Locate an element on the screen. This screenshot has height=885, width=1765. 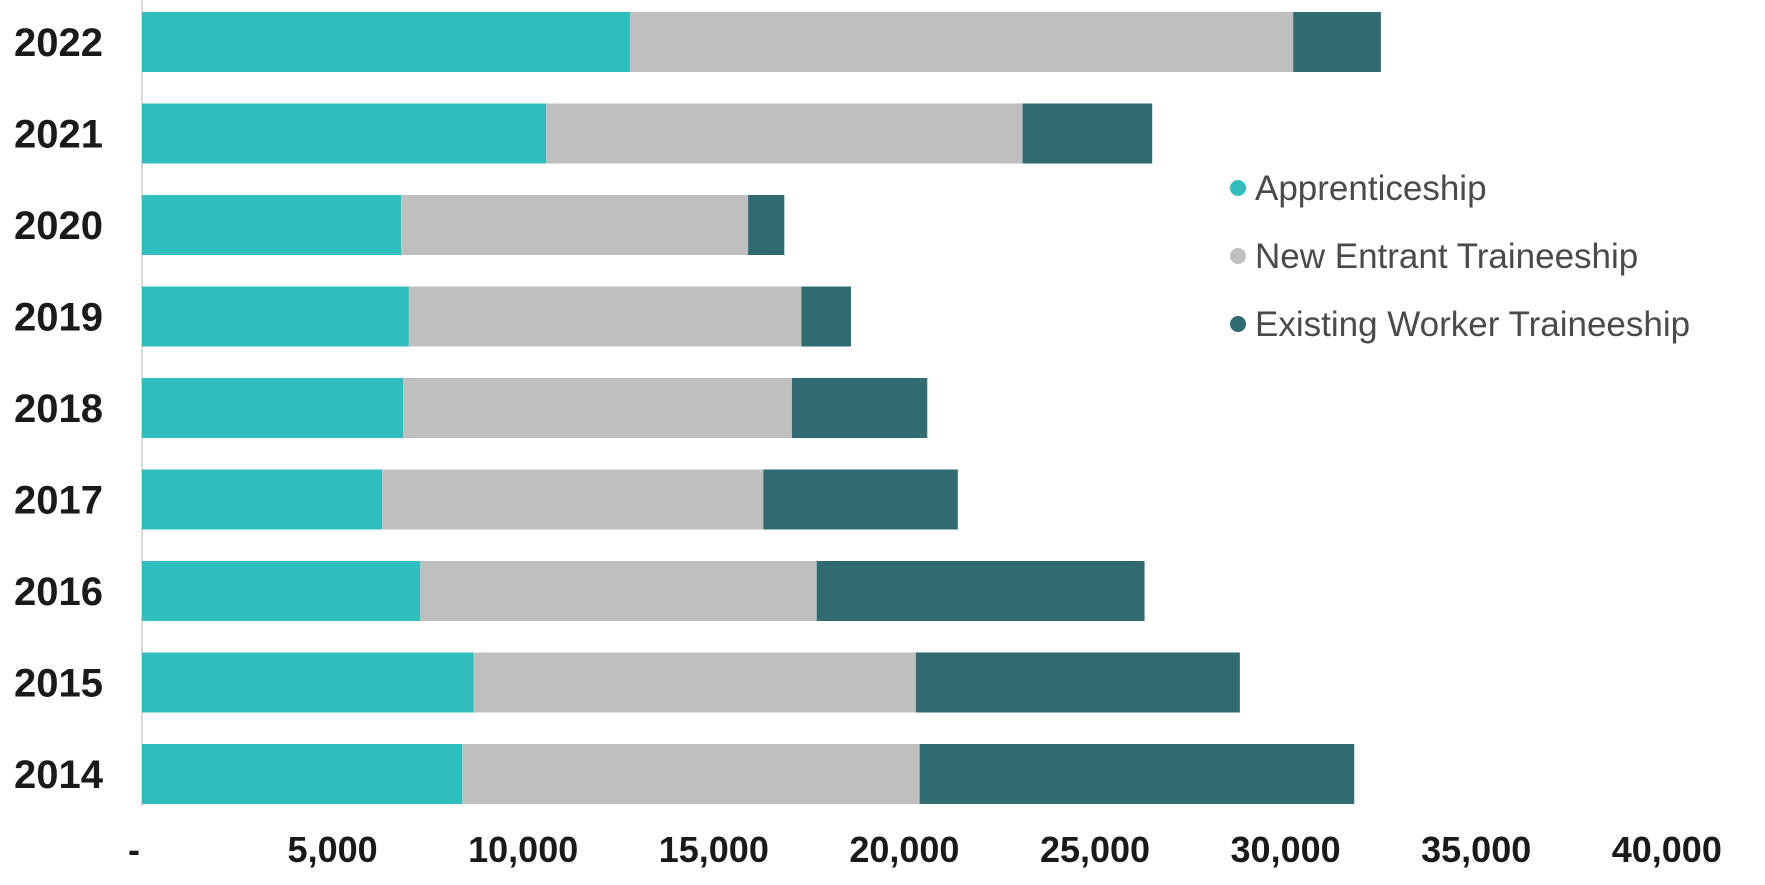
bar-2014-new-entrant-traineeship is located at coordinates (691, 774).